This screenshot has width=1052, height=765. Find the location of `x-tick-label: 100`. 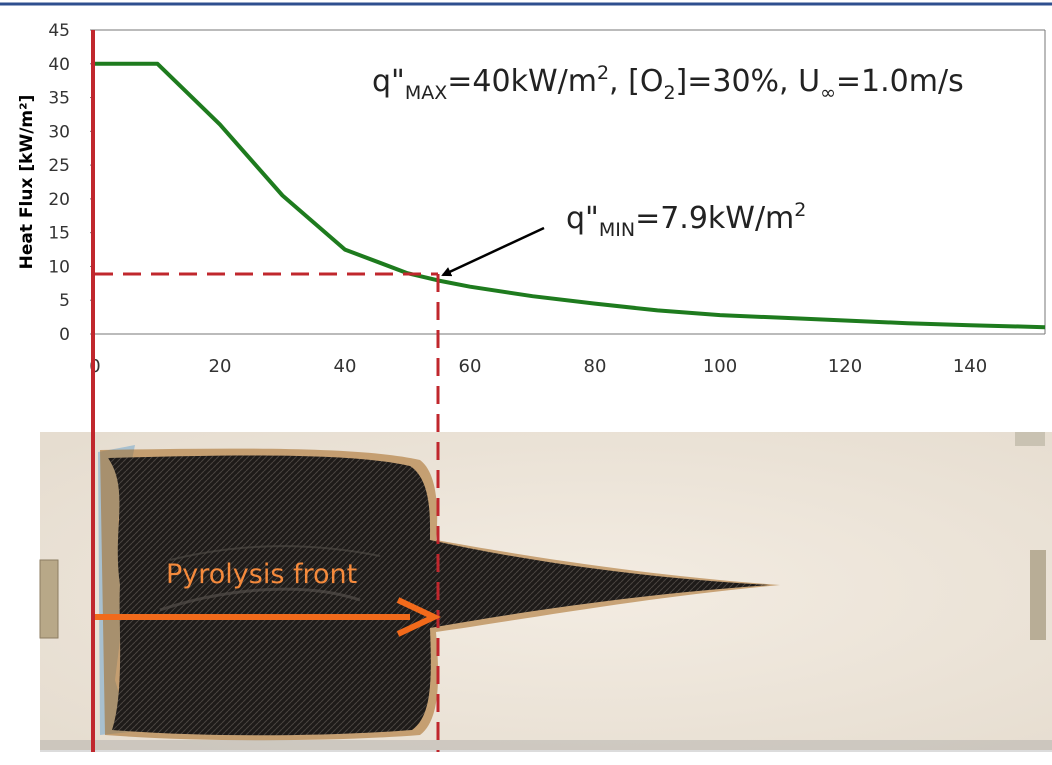

x-tick-label: 100 is located at coordinates (720, 366).